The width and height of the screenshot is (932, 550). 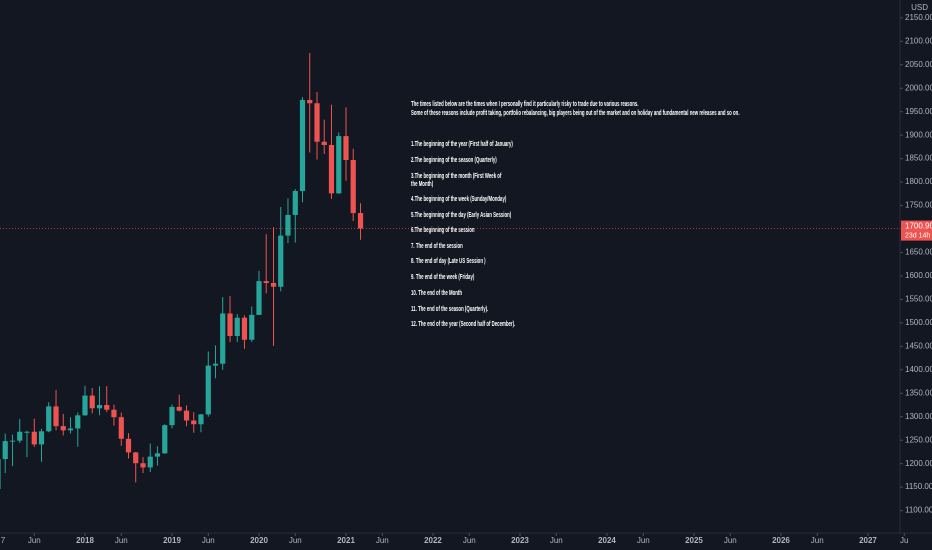 What do you see at coordinates (918, 486) in the screenshot?
I see `y-tick-label: 1150.000` at bounding box center [918, 486].